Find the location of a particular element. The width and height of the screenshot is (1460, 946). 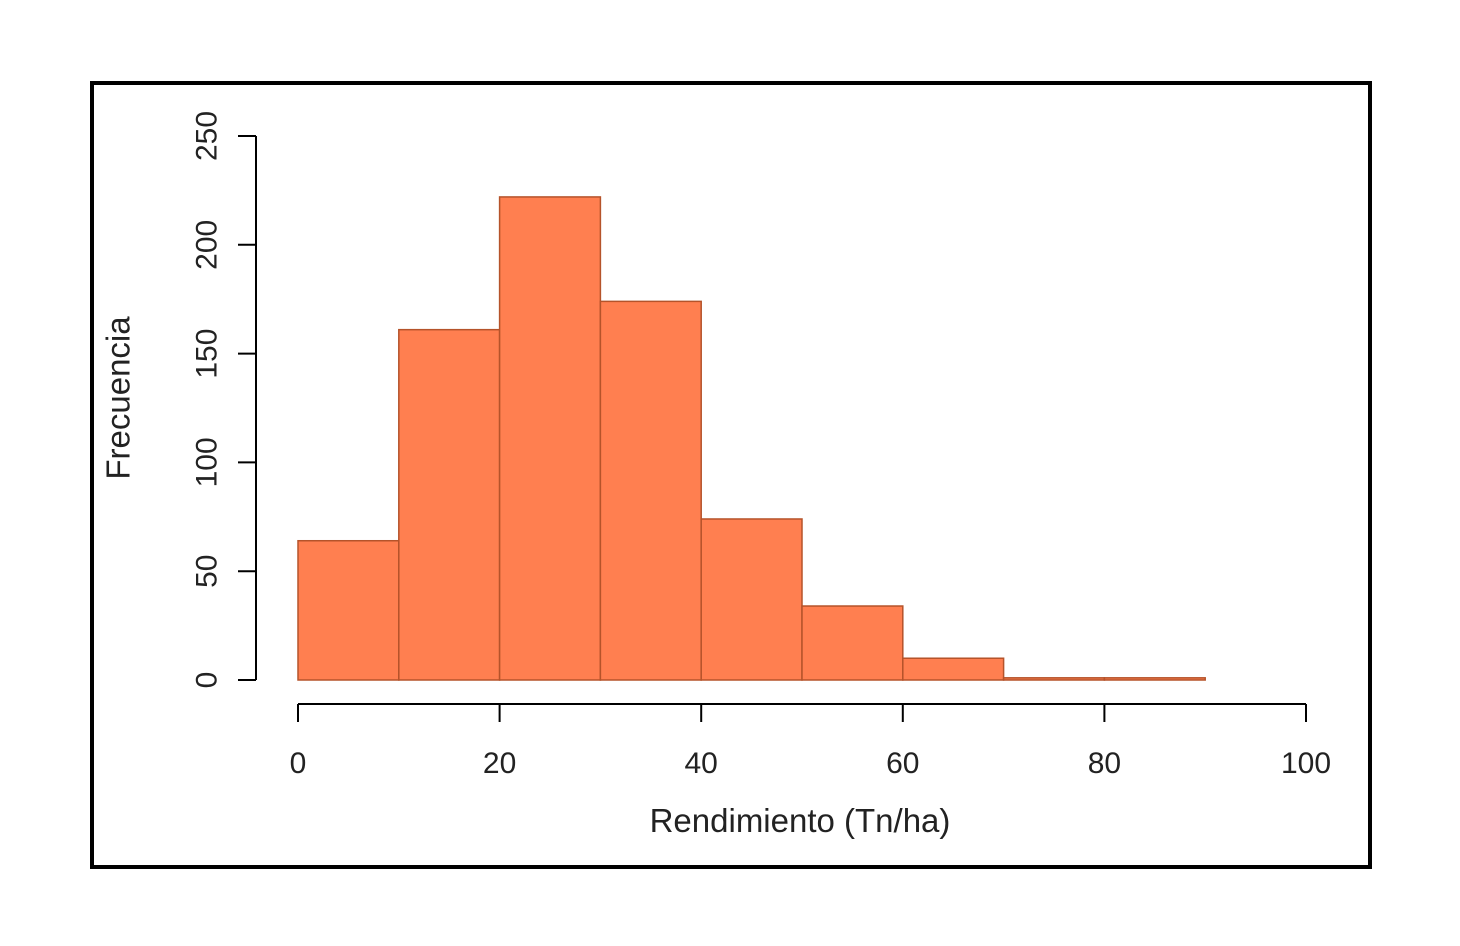

y-tick-label: 250 is located at coordinates (207, 136).